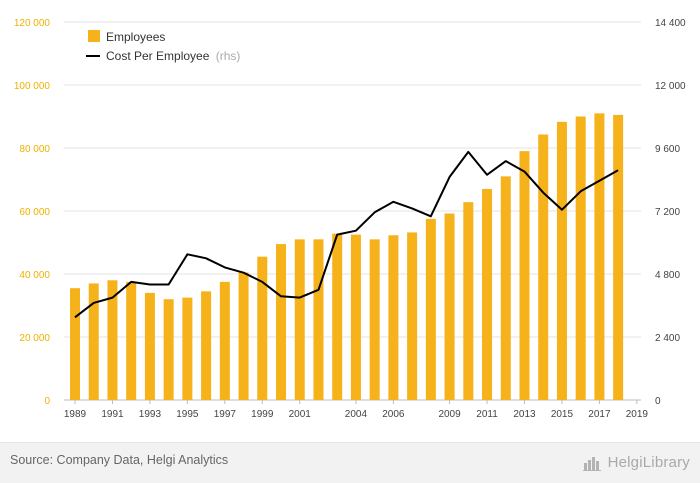 Image resolution: width=700 pixels, height=483 pixels. I want to click on bar-employees-1999, so click(262, 328).